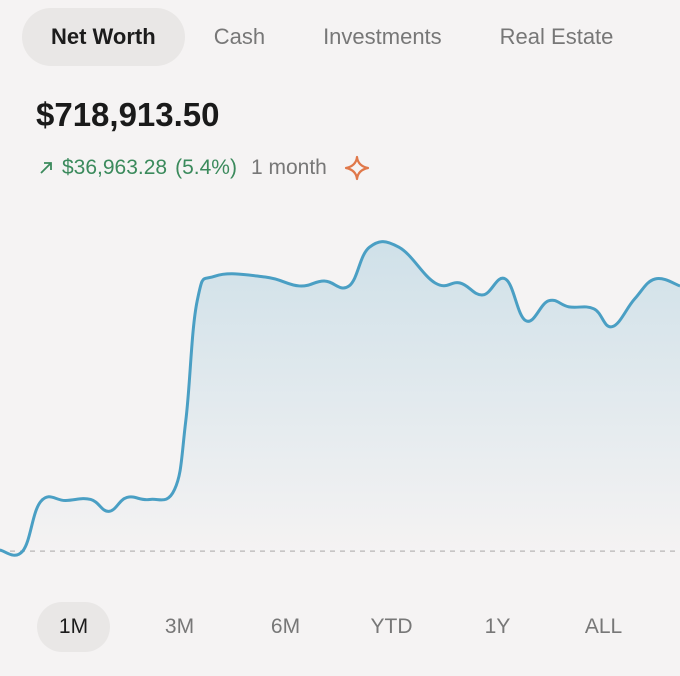  Describe the element at coordinates (355, 627) in the screenshot. I see `range-bar: 1M 3M 6M YTD 1Y ALL` at that location.